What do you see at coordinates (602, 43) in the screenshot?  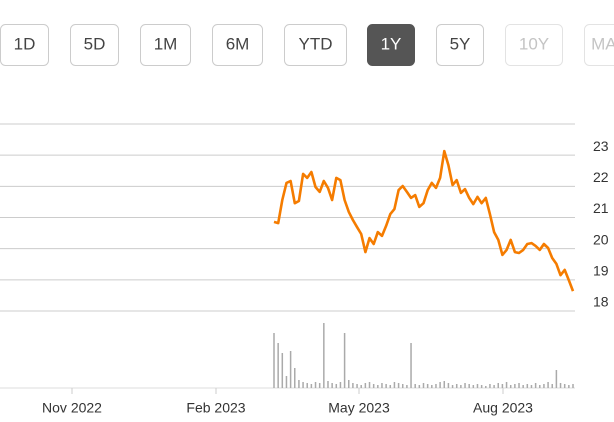 I see `range-button-label: MAX` at bounding box center [602, 43].